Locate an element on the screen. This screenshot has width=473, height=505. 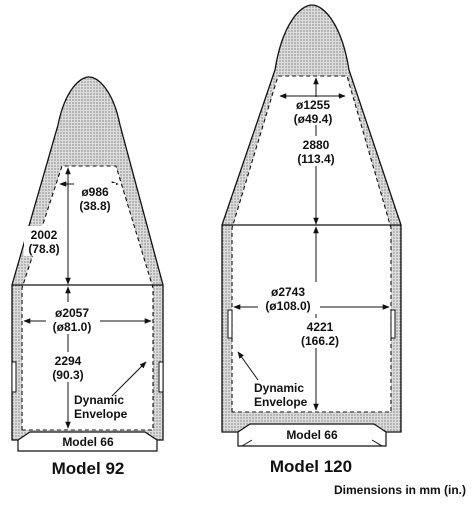
model92-body-diameter-in-label: (ø81.0) is located at coordinates (72, 327).